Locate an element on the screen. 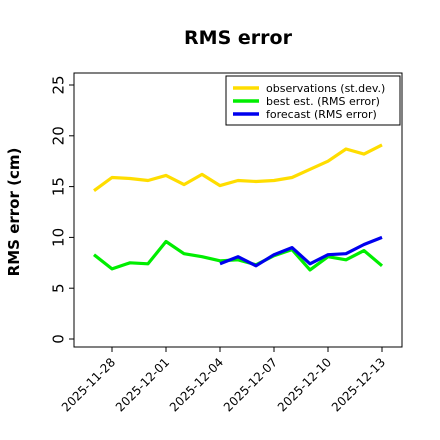  x-tick-label: 2025-12-04 is located at coordinates (196, 384).